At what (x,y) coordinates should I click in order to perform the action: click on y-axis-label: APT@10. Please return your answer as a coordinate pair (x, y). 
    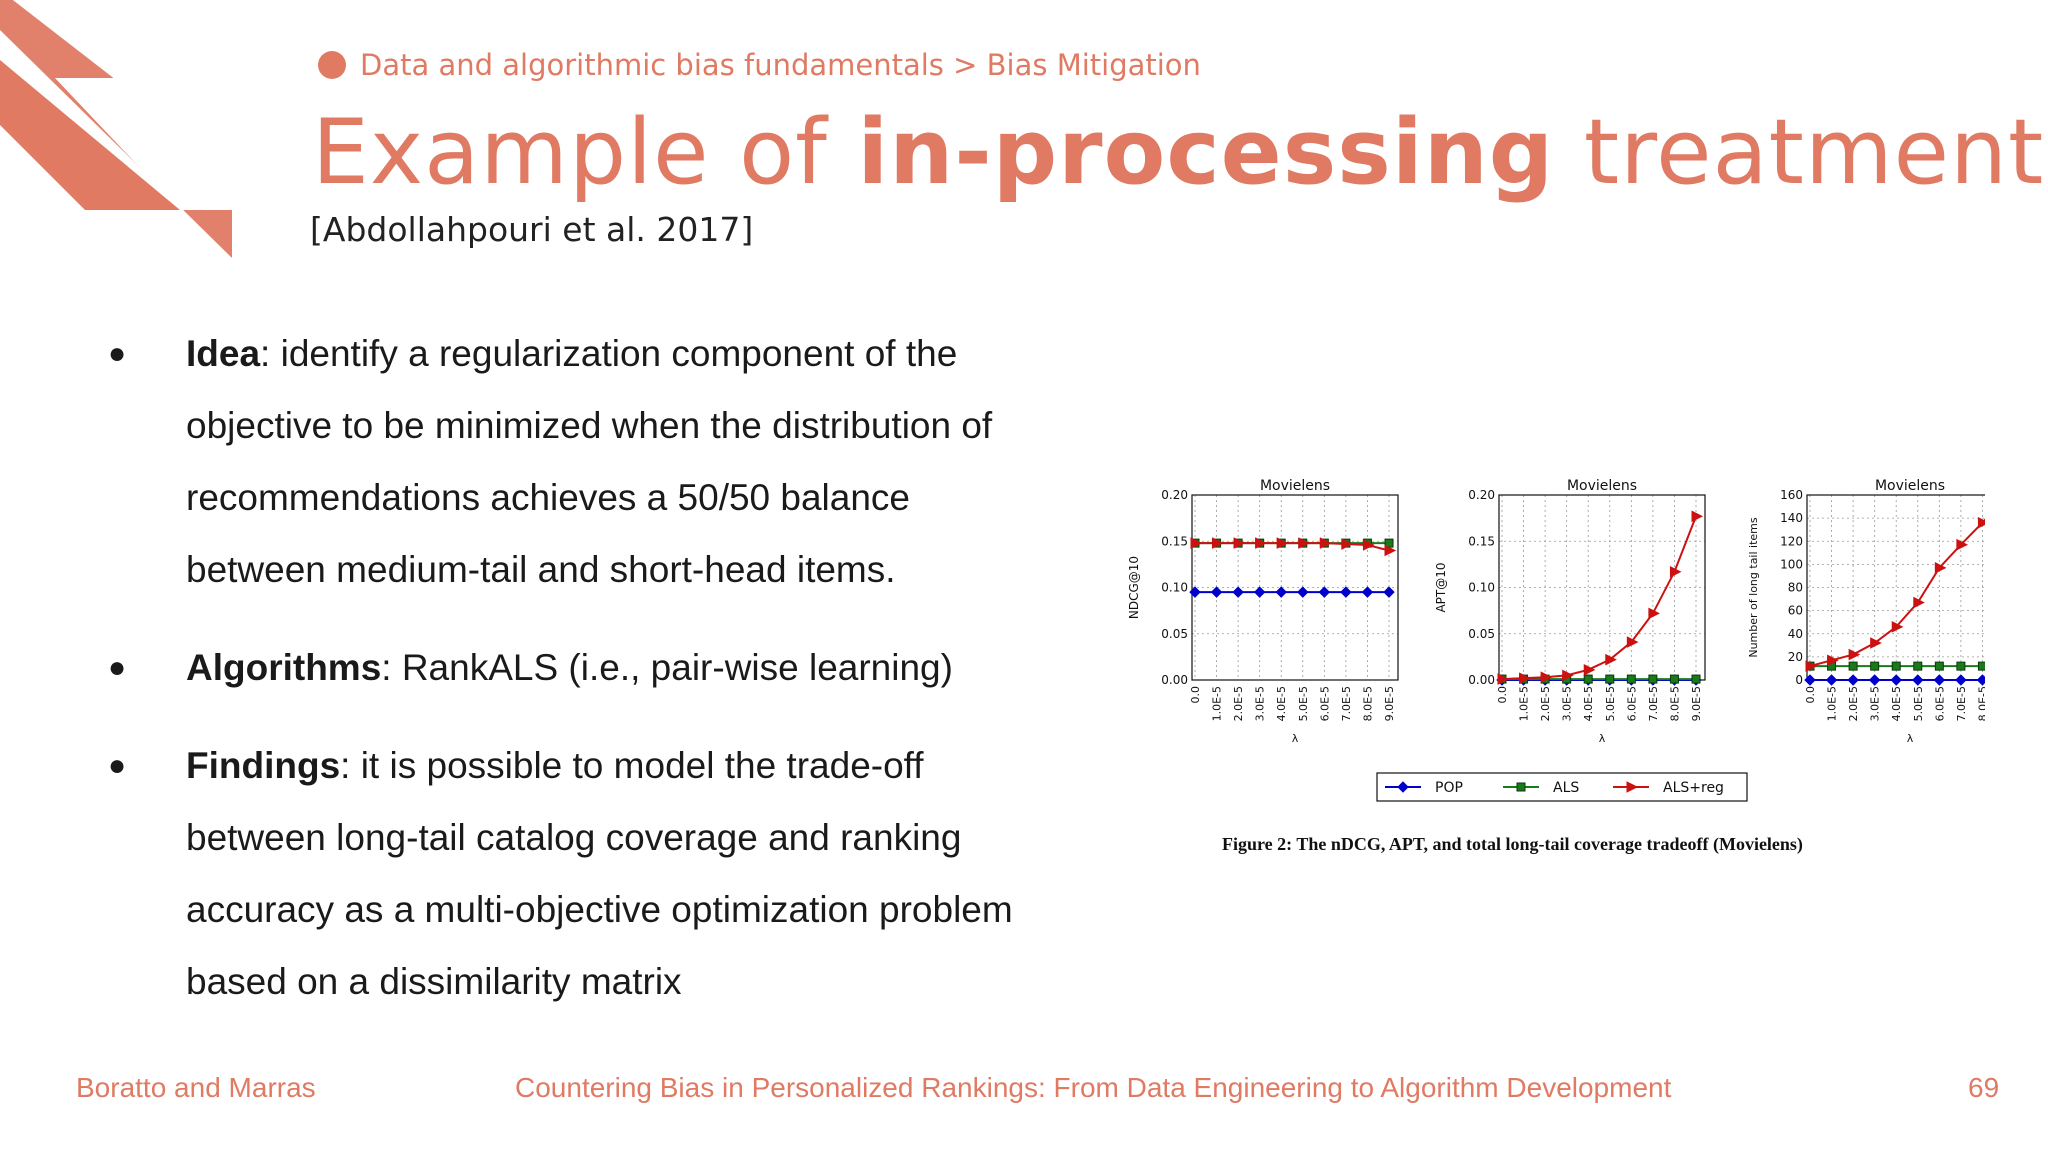
    Looking at the image, I should click on (1441, 587).